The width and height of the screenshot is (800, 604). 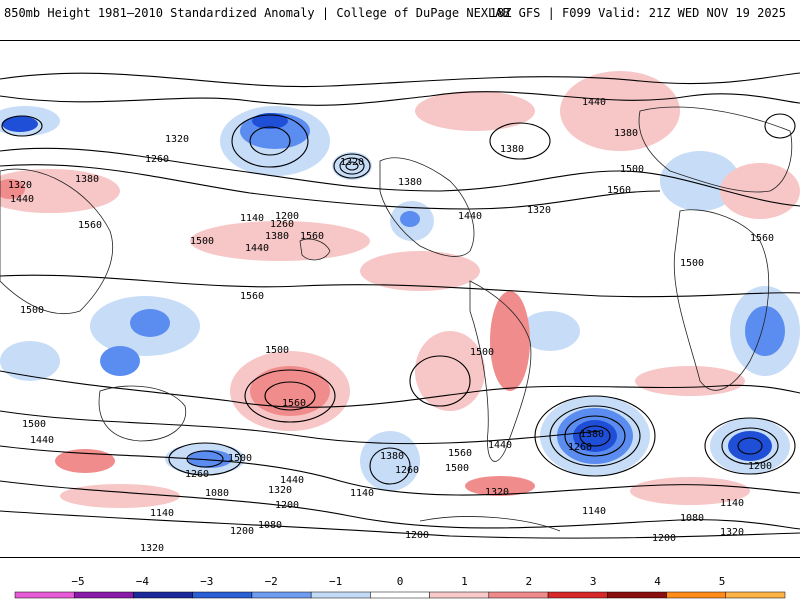 What do you see at coordinates (400, 595) in the screenshot?
I see `colorbar-svg` at bounding box center [400, 595].